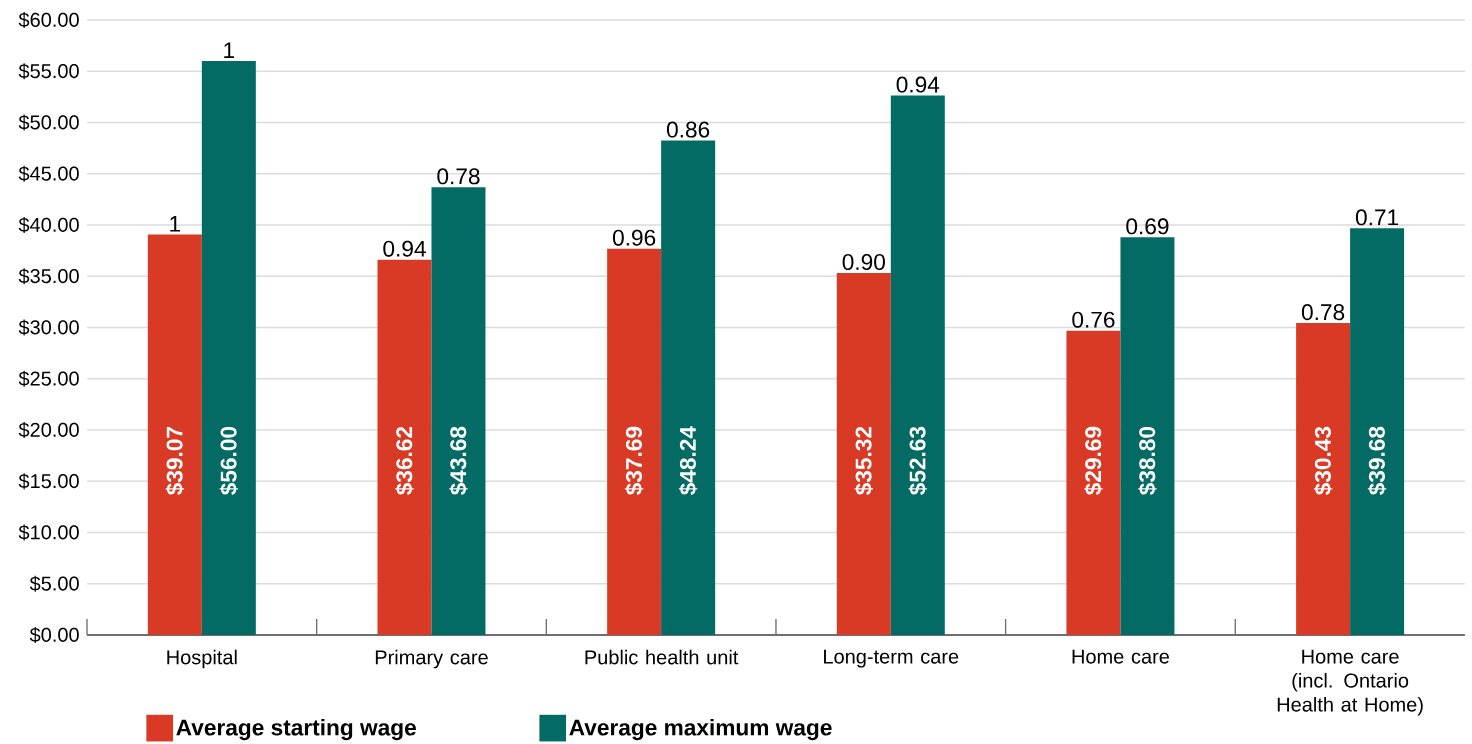  Describe the element at coordinates (918, 460) in the screenshot. I see `data-label: $52.63` at that location.